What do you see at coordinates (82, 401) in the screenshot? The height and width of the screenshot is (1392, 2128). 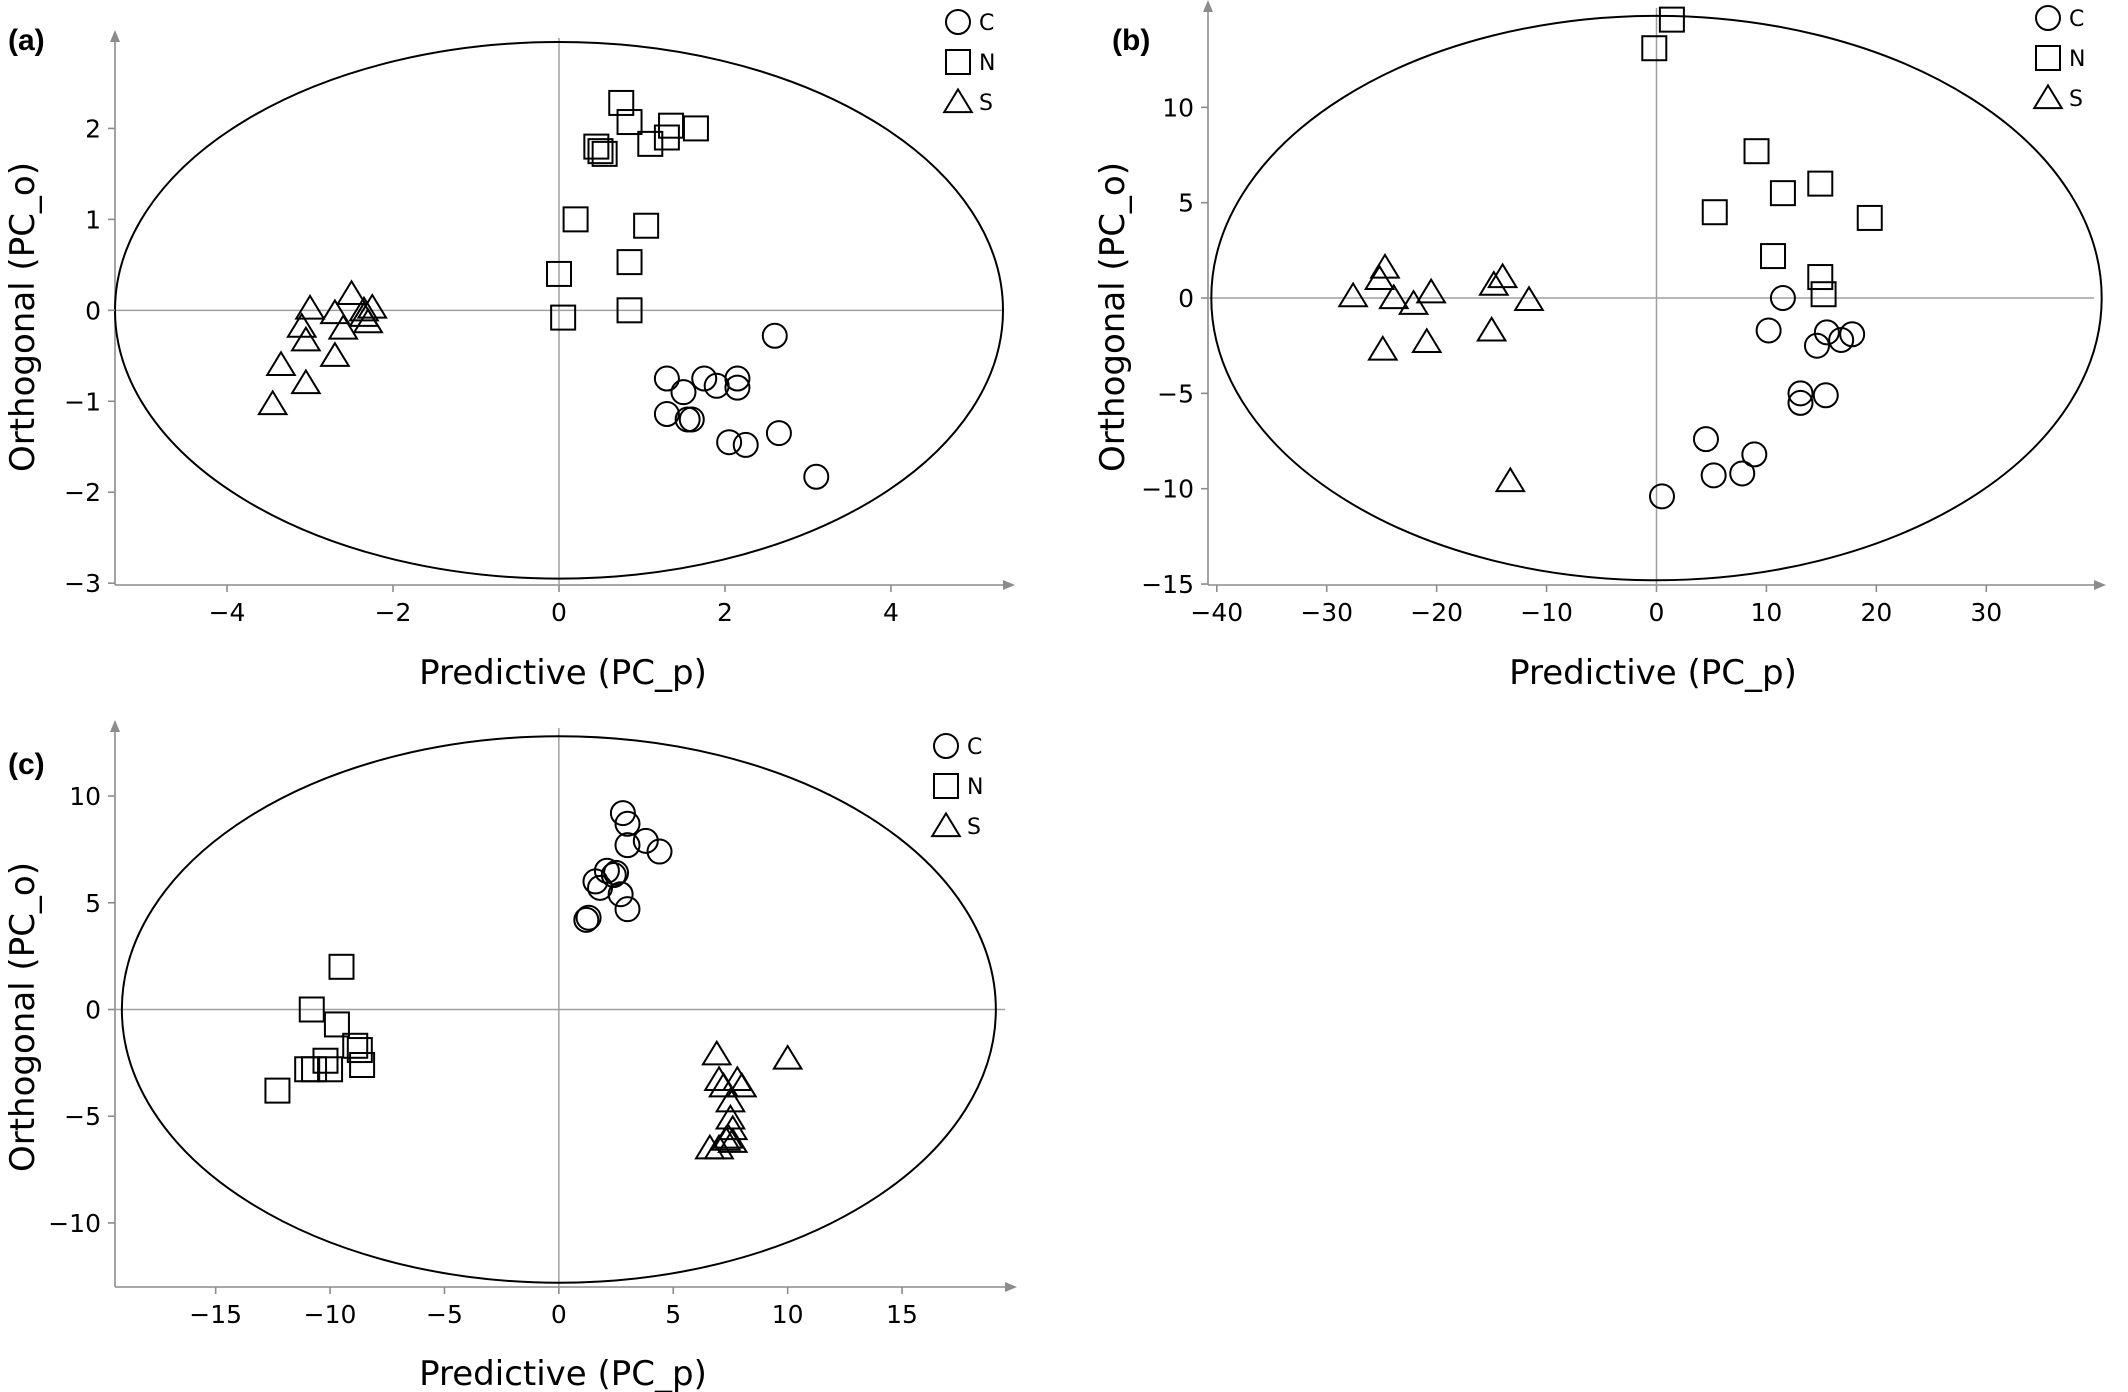 I see `y-tick-label-a: −1` at bounding box center [82, 401].